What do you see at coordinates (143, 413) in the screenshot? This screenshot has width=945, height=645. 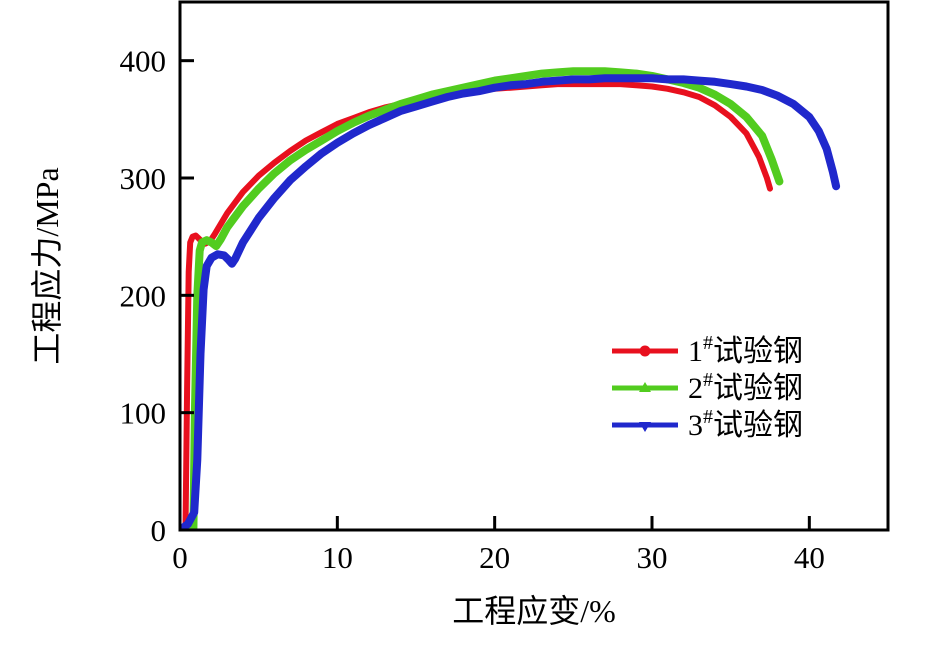 I see `y-tick-label: 100` at bounding box center [143, 413].